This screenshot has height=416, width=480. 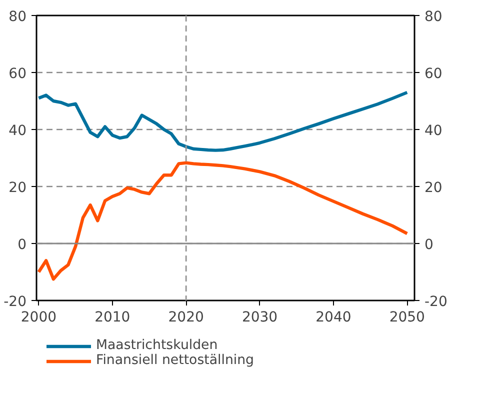 I want to click on y-tick-label: 80, so click(x=17, y=17).